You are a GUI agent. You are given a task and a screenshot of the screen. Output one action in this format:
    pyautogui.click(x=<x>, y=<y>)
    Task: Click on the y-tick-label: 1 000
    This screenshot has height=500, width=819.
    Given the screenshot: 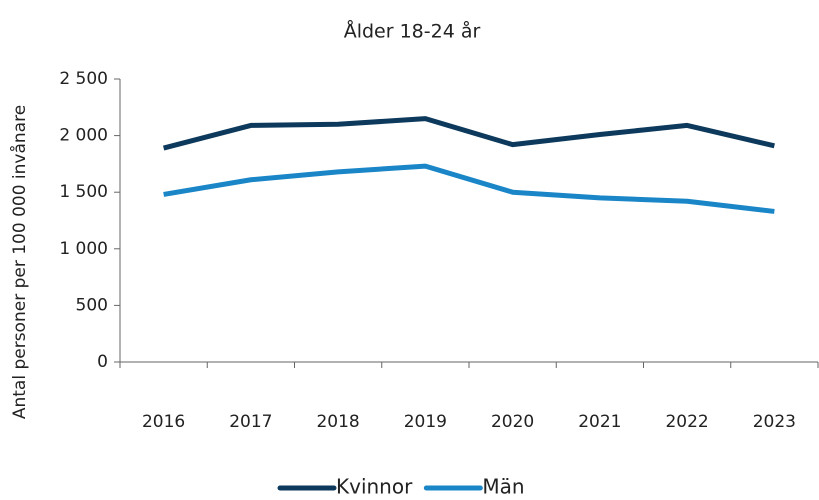 What is the action you would take?
    pyautogui.click(x=83, y=249)
    